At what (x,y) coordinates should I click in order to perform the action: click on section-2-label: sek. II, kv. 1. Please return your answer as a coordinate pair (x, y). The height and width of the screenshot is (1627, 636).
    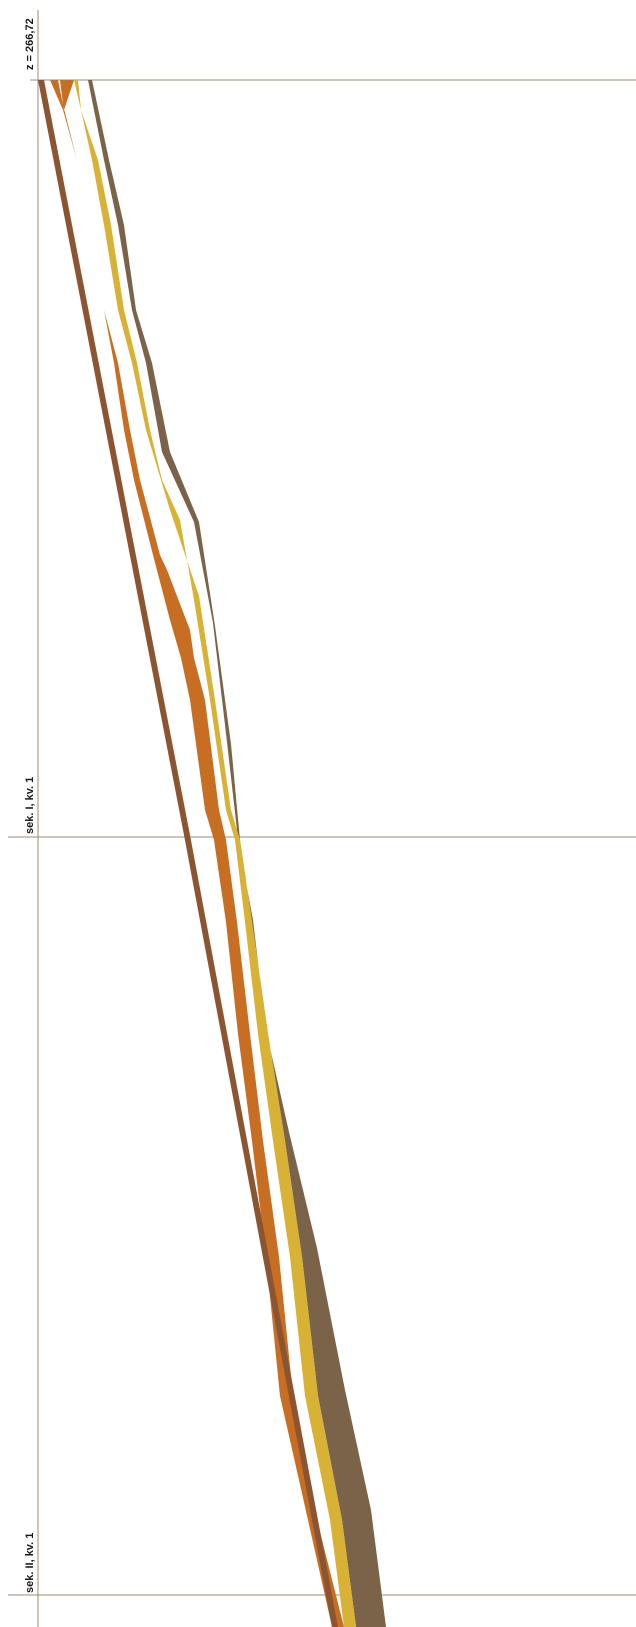
    Looking at the image, I should click on (30, 1562).